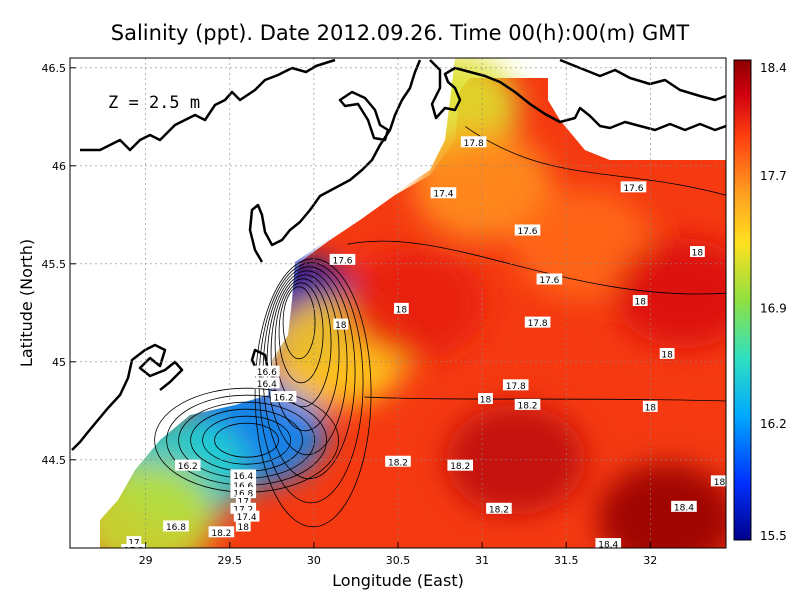 Image resolution: width=800 pixels, height=600 pixels. I want to click on y-tick-label: 44.5, so click(54, 460).